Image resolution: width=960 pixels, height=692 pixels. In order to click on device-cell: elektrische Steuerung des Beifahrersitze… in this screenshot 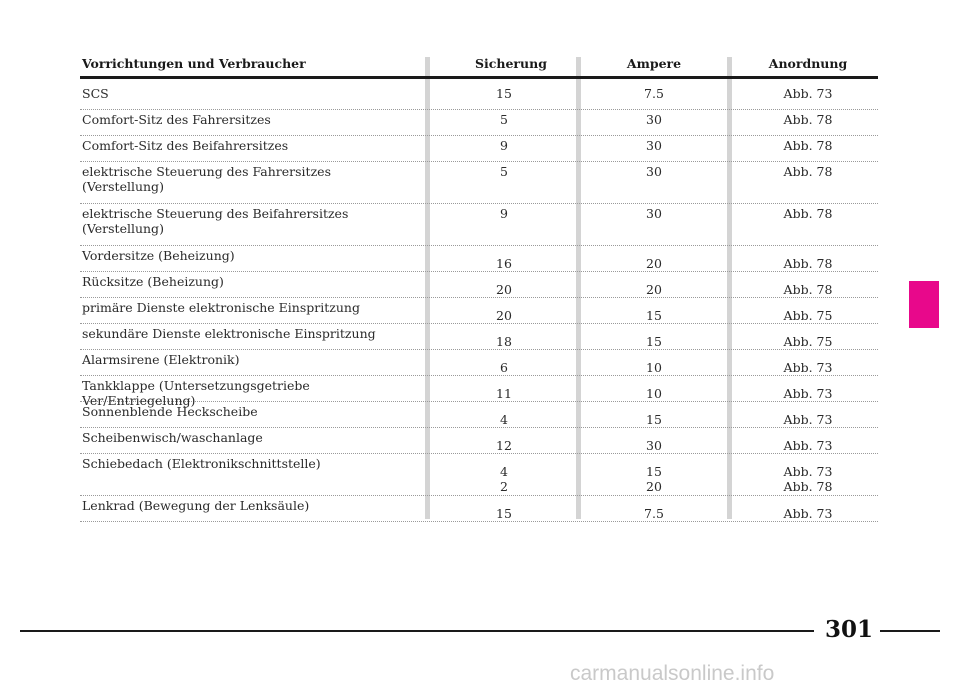, I will do `click(215, 221)`.